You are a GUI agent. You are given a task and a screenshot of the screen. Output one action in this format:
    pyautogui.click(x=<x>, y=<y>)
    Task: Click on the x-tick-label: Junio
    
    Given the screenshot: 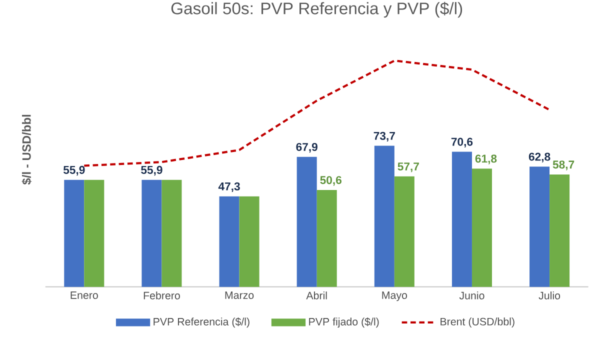 What is the action you would take?
    pyautogui.click(x=471, y=295)
    